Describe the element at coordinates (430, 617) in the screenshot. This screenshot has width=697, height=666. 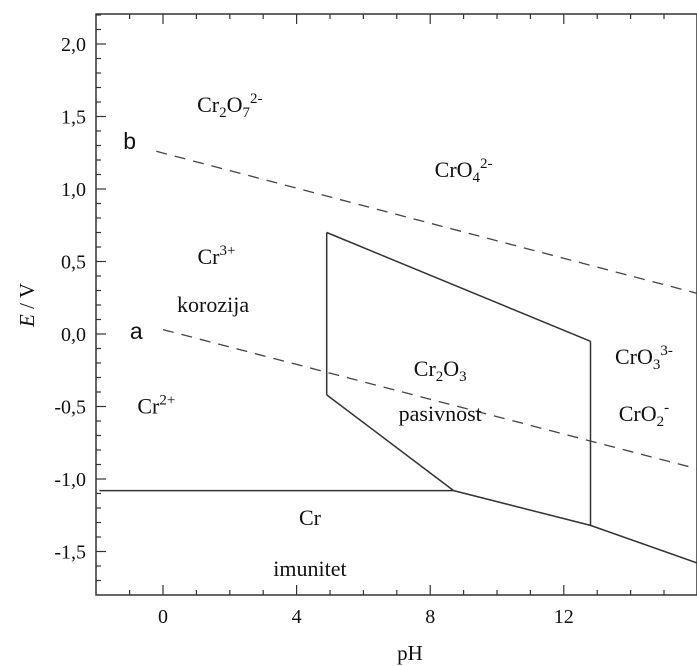
I see `x-tick-label: 8` at that location.